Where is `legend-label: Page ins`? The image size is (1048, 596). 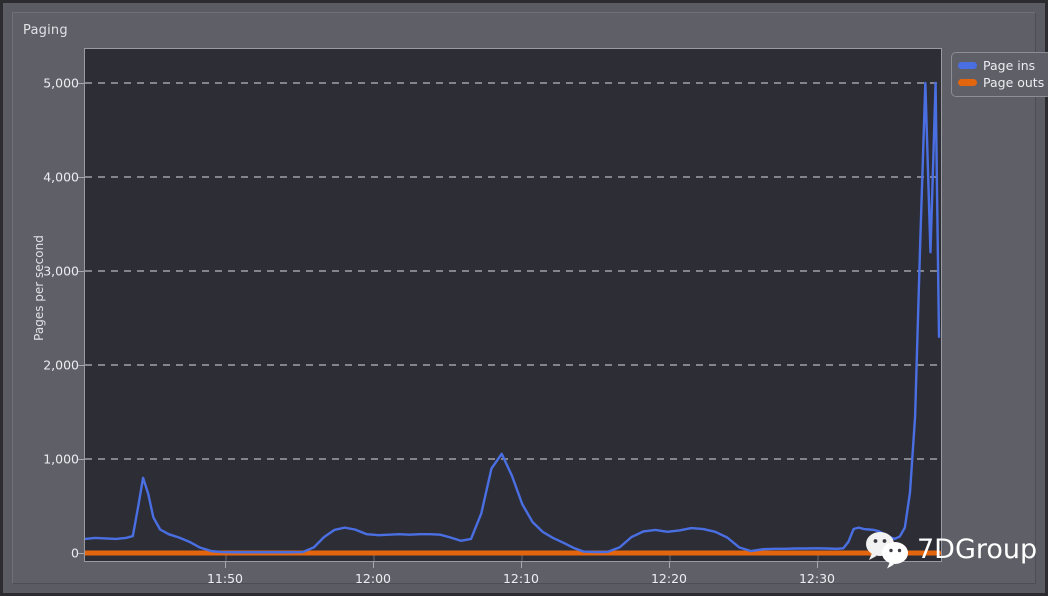
legend-label: Page ins is located at coordinates (1009, 65).